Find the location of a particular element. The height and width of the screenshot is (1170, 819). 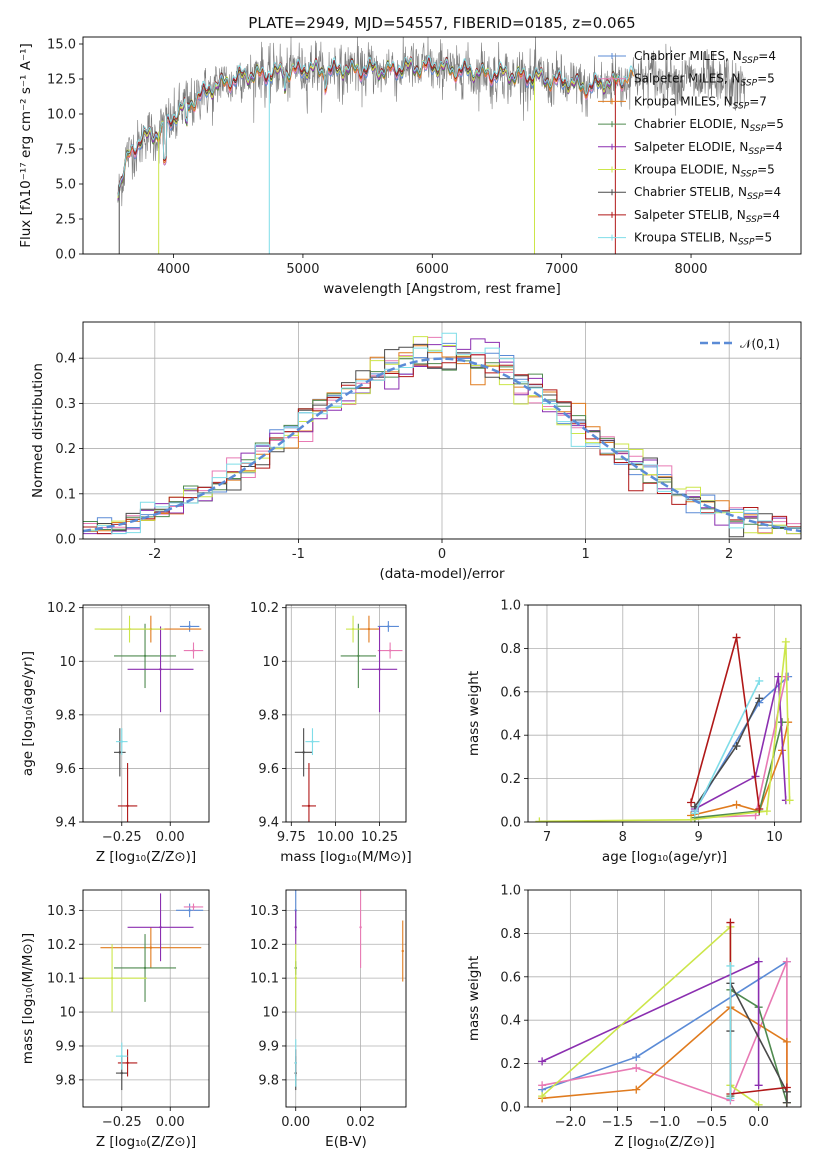

x-tick-label: 9 is located at coordinates (698, 837).